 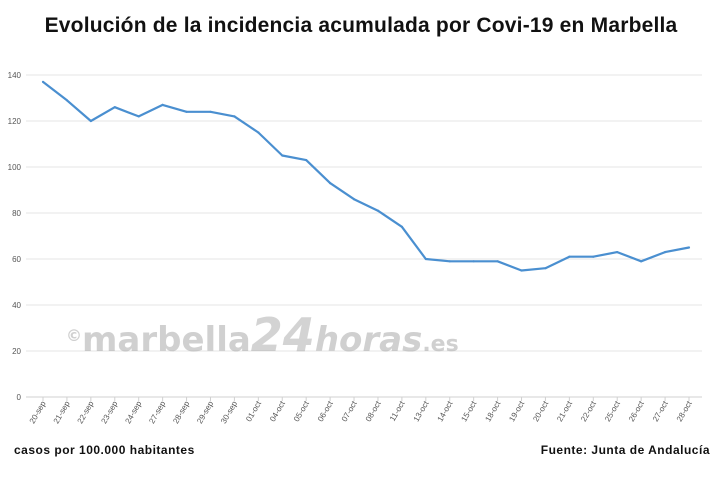 What do you see at coordinates (16, 213) in the screenshot?
I see `y-tick-label: 80` at bounding box center [16, 213].